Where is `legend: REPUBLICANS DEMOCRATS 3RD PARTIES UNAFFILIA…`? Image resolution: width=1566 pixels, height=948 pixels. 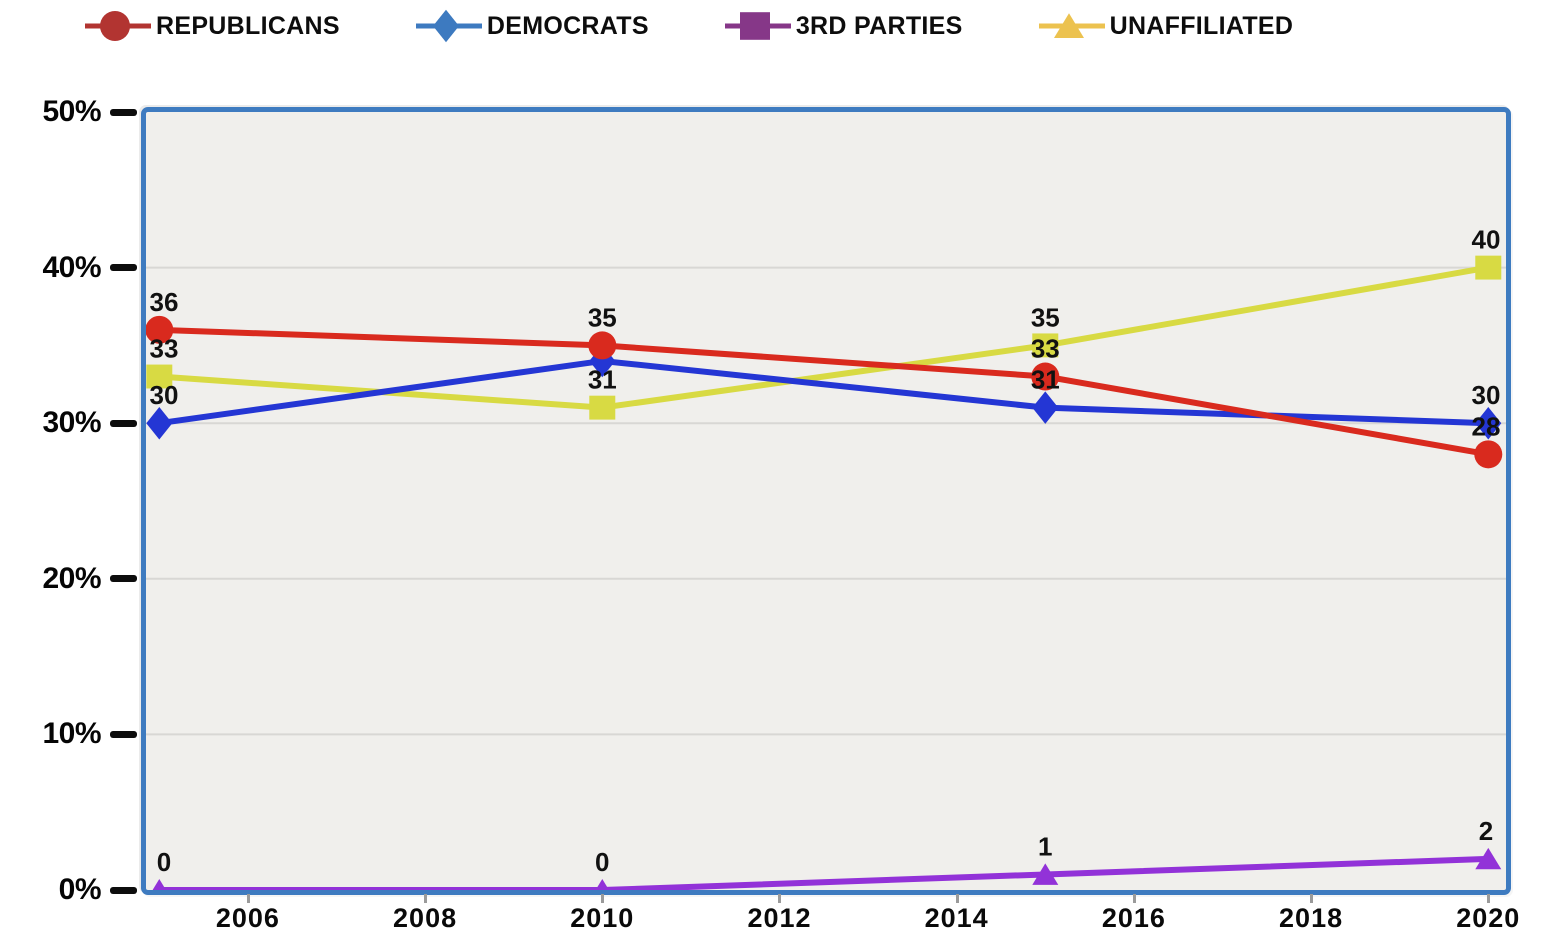 legend: REPUBLICANS DEMOCRATS 3RD PARTIES UNAFFILIA… is located at coordinates (689, 26).